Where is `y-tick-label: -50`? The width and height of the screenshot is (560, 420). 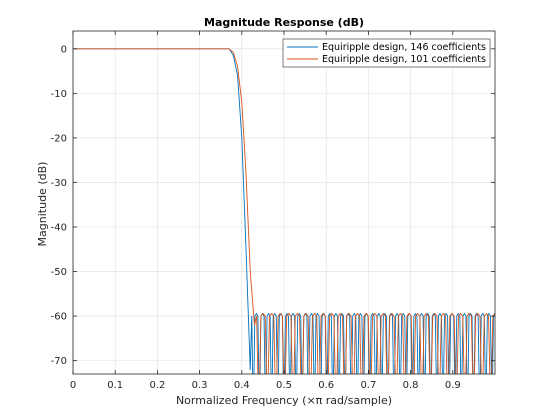
y-tick-label: -50 is located at coordinates (59, 272).